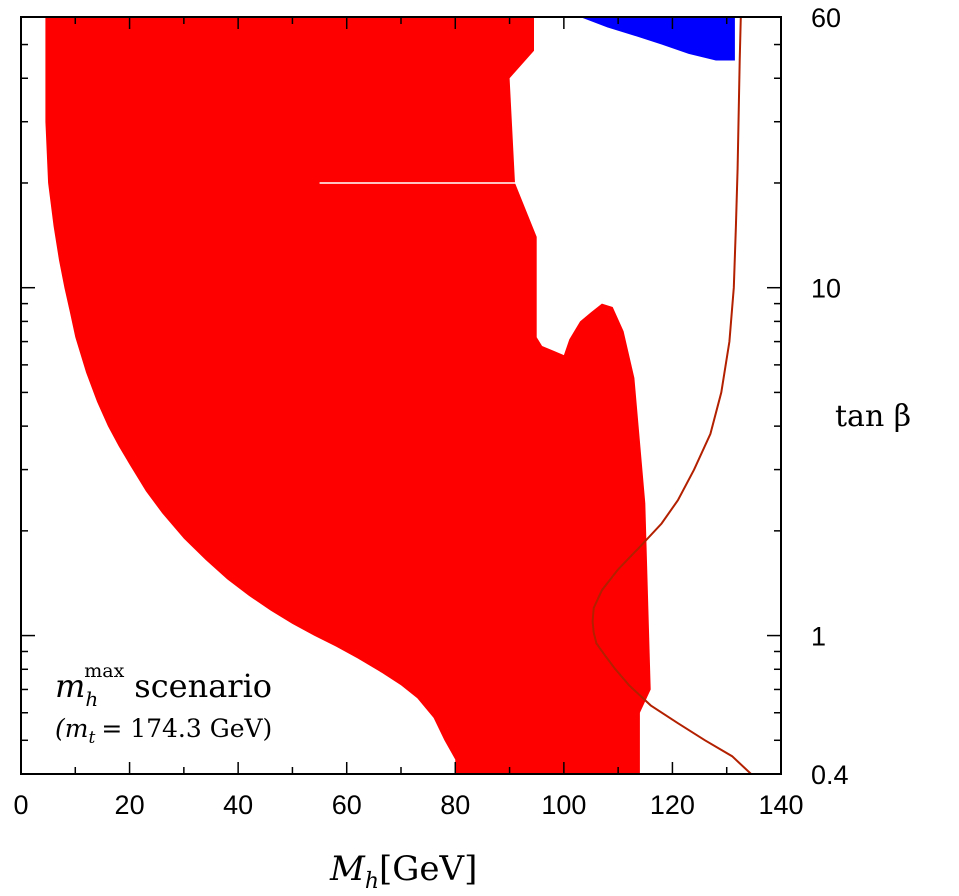 The image size is (959, 896). Describe the element at coordinates (20, 805) in the screenshot. I see `x-tick-label: 0` at that location.